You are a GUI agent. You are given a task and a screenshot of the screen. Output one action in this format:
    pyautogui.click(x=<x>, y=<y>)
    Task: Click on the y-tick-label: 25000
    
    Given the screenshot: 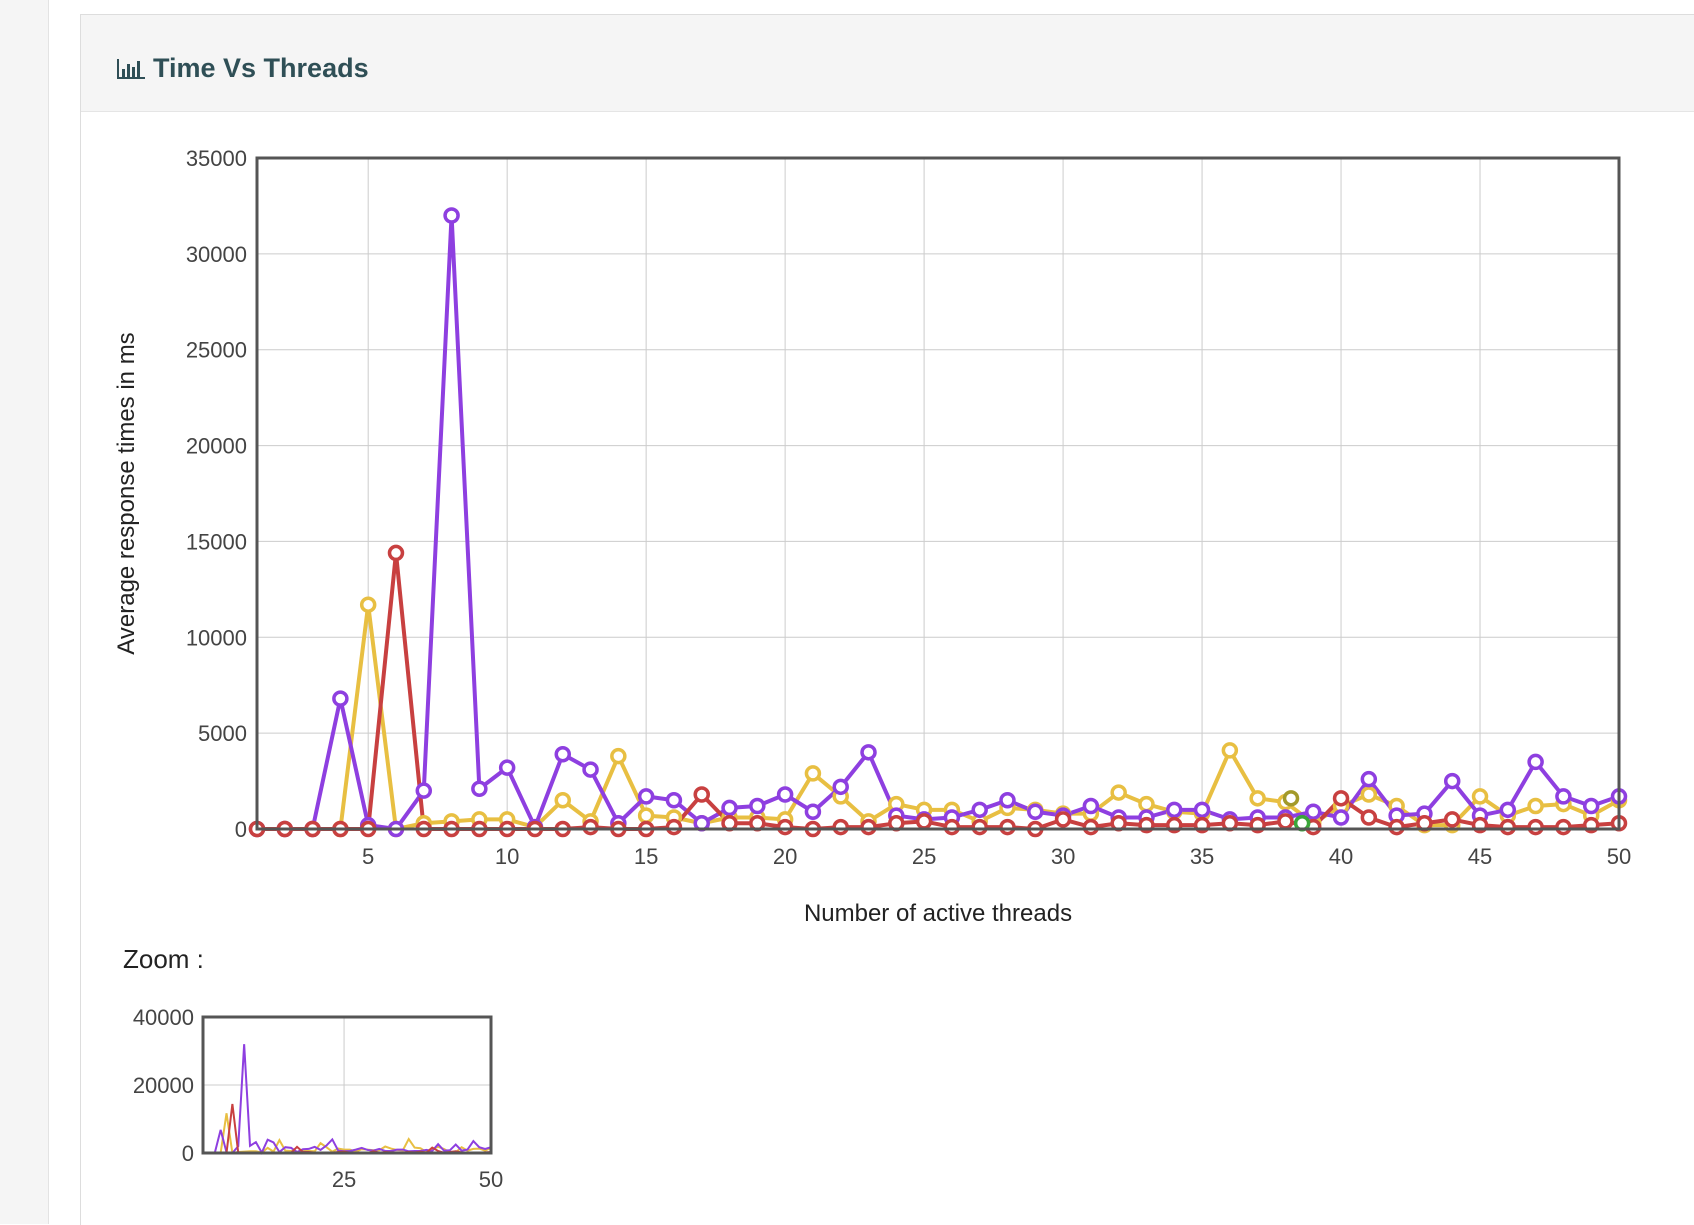 What is the action you would take?
    pyautogui.click(x=216, y=350)
    